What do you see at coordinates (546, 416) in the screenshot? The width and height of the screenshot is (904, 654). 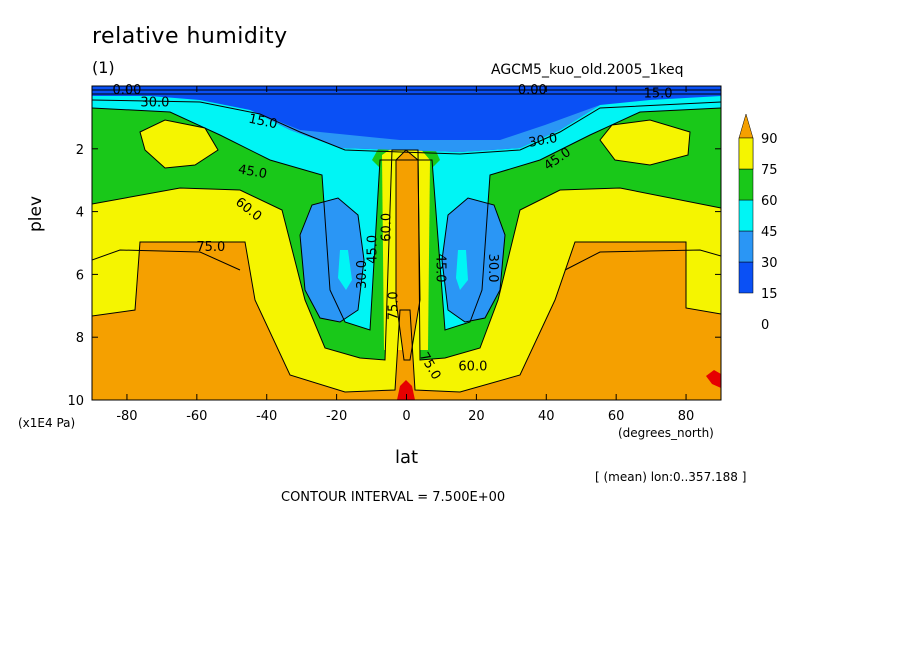 I see `x-tick-label: 40` at bounding box center [546, 416].